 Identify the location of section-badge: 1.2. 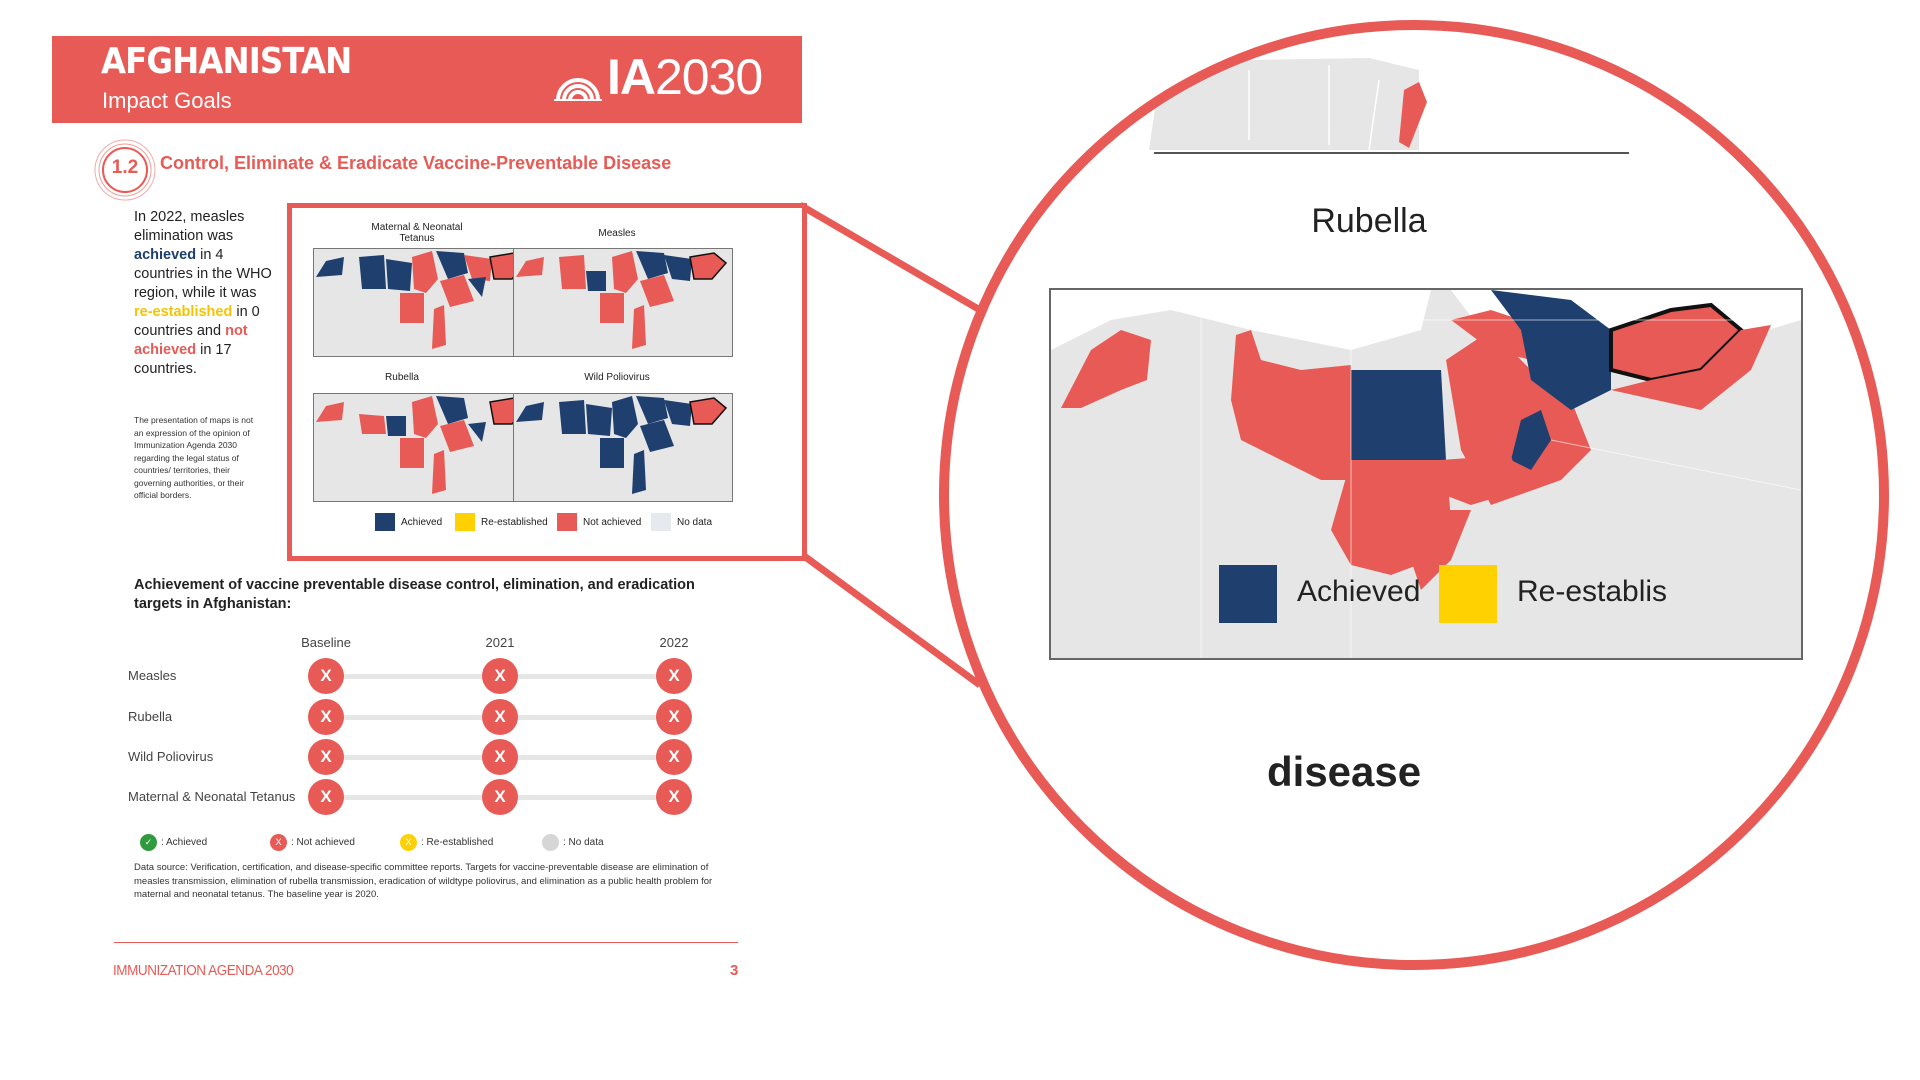
(125, 170).